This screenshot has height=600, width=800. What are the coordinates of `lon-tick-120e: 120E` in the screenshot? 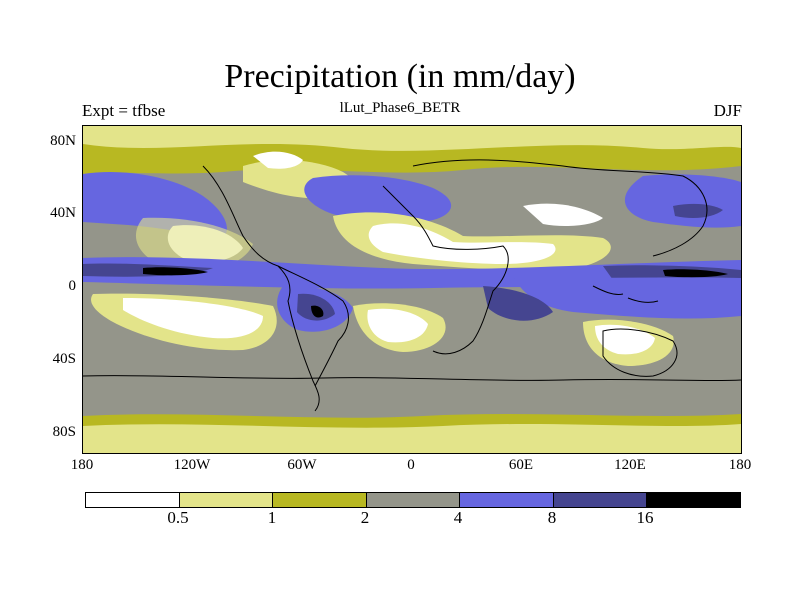 It's located at (630, 465).